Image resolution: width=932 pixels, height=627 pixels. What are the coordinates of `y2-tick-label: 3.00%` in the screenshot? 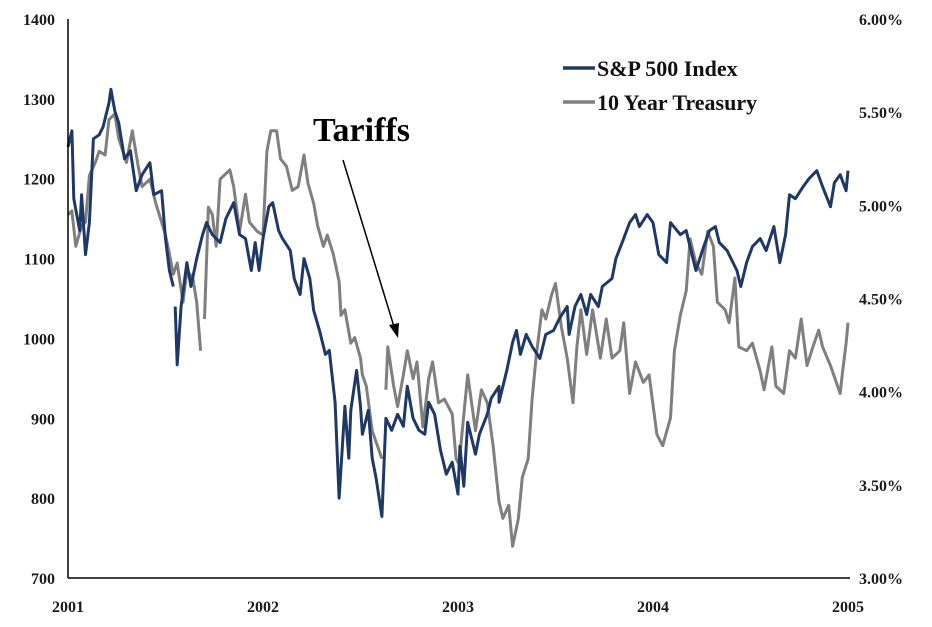 It's located at (881, 579).